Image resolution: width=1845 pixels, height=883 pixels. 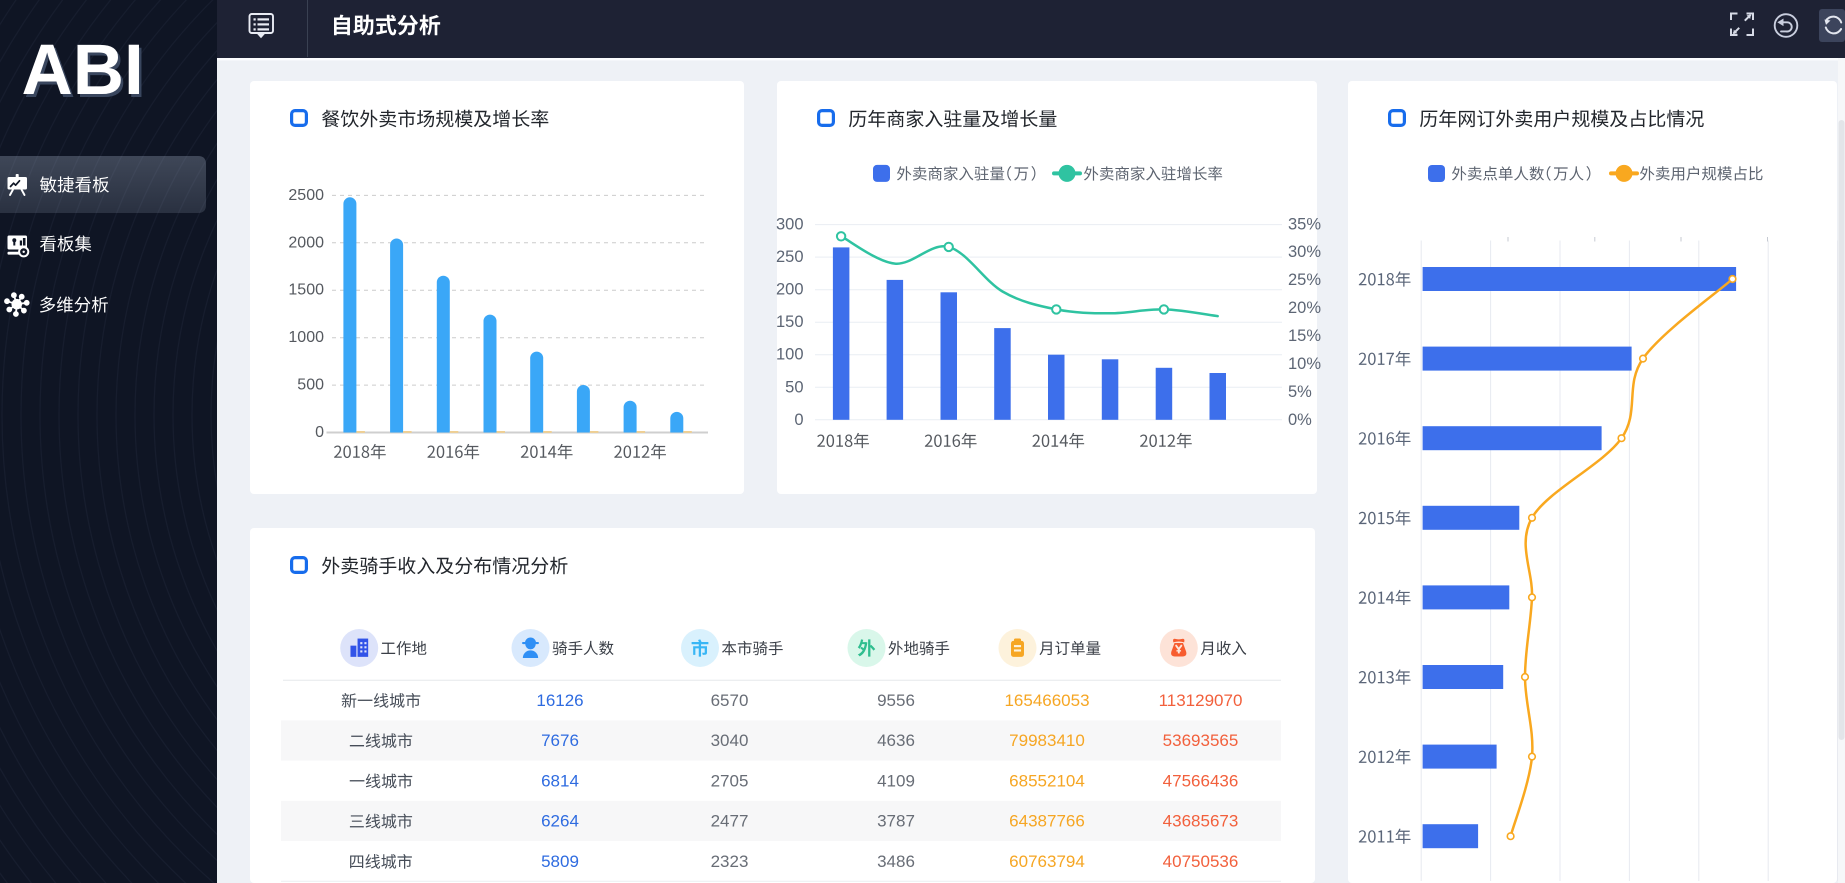 I want to click on svg-text: 30%, so click(x=1304, y=252).